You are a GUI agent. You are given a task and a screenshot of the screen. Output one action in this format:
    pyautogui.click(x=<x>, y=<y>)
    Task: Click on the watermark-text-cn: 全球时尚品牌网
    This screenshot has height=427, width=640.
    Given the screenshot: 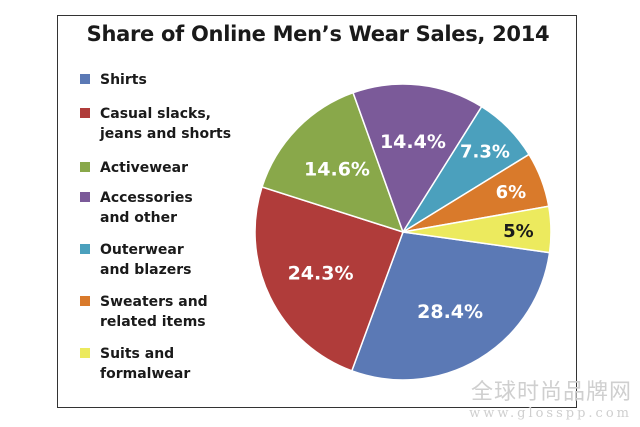 What is the action you would take?
    pyautogui.click(x=551, y=392)
    